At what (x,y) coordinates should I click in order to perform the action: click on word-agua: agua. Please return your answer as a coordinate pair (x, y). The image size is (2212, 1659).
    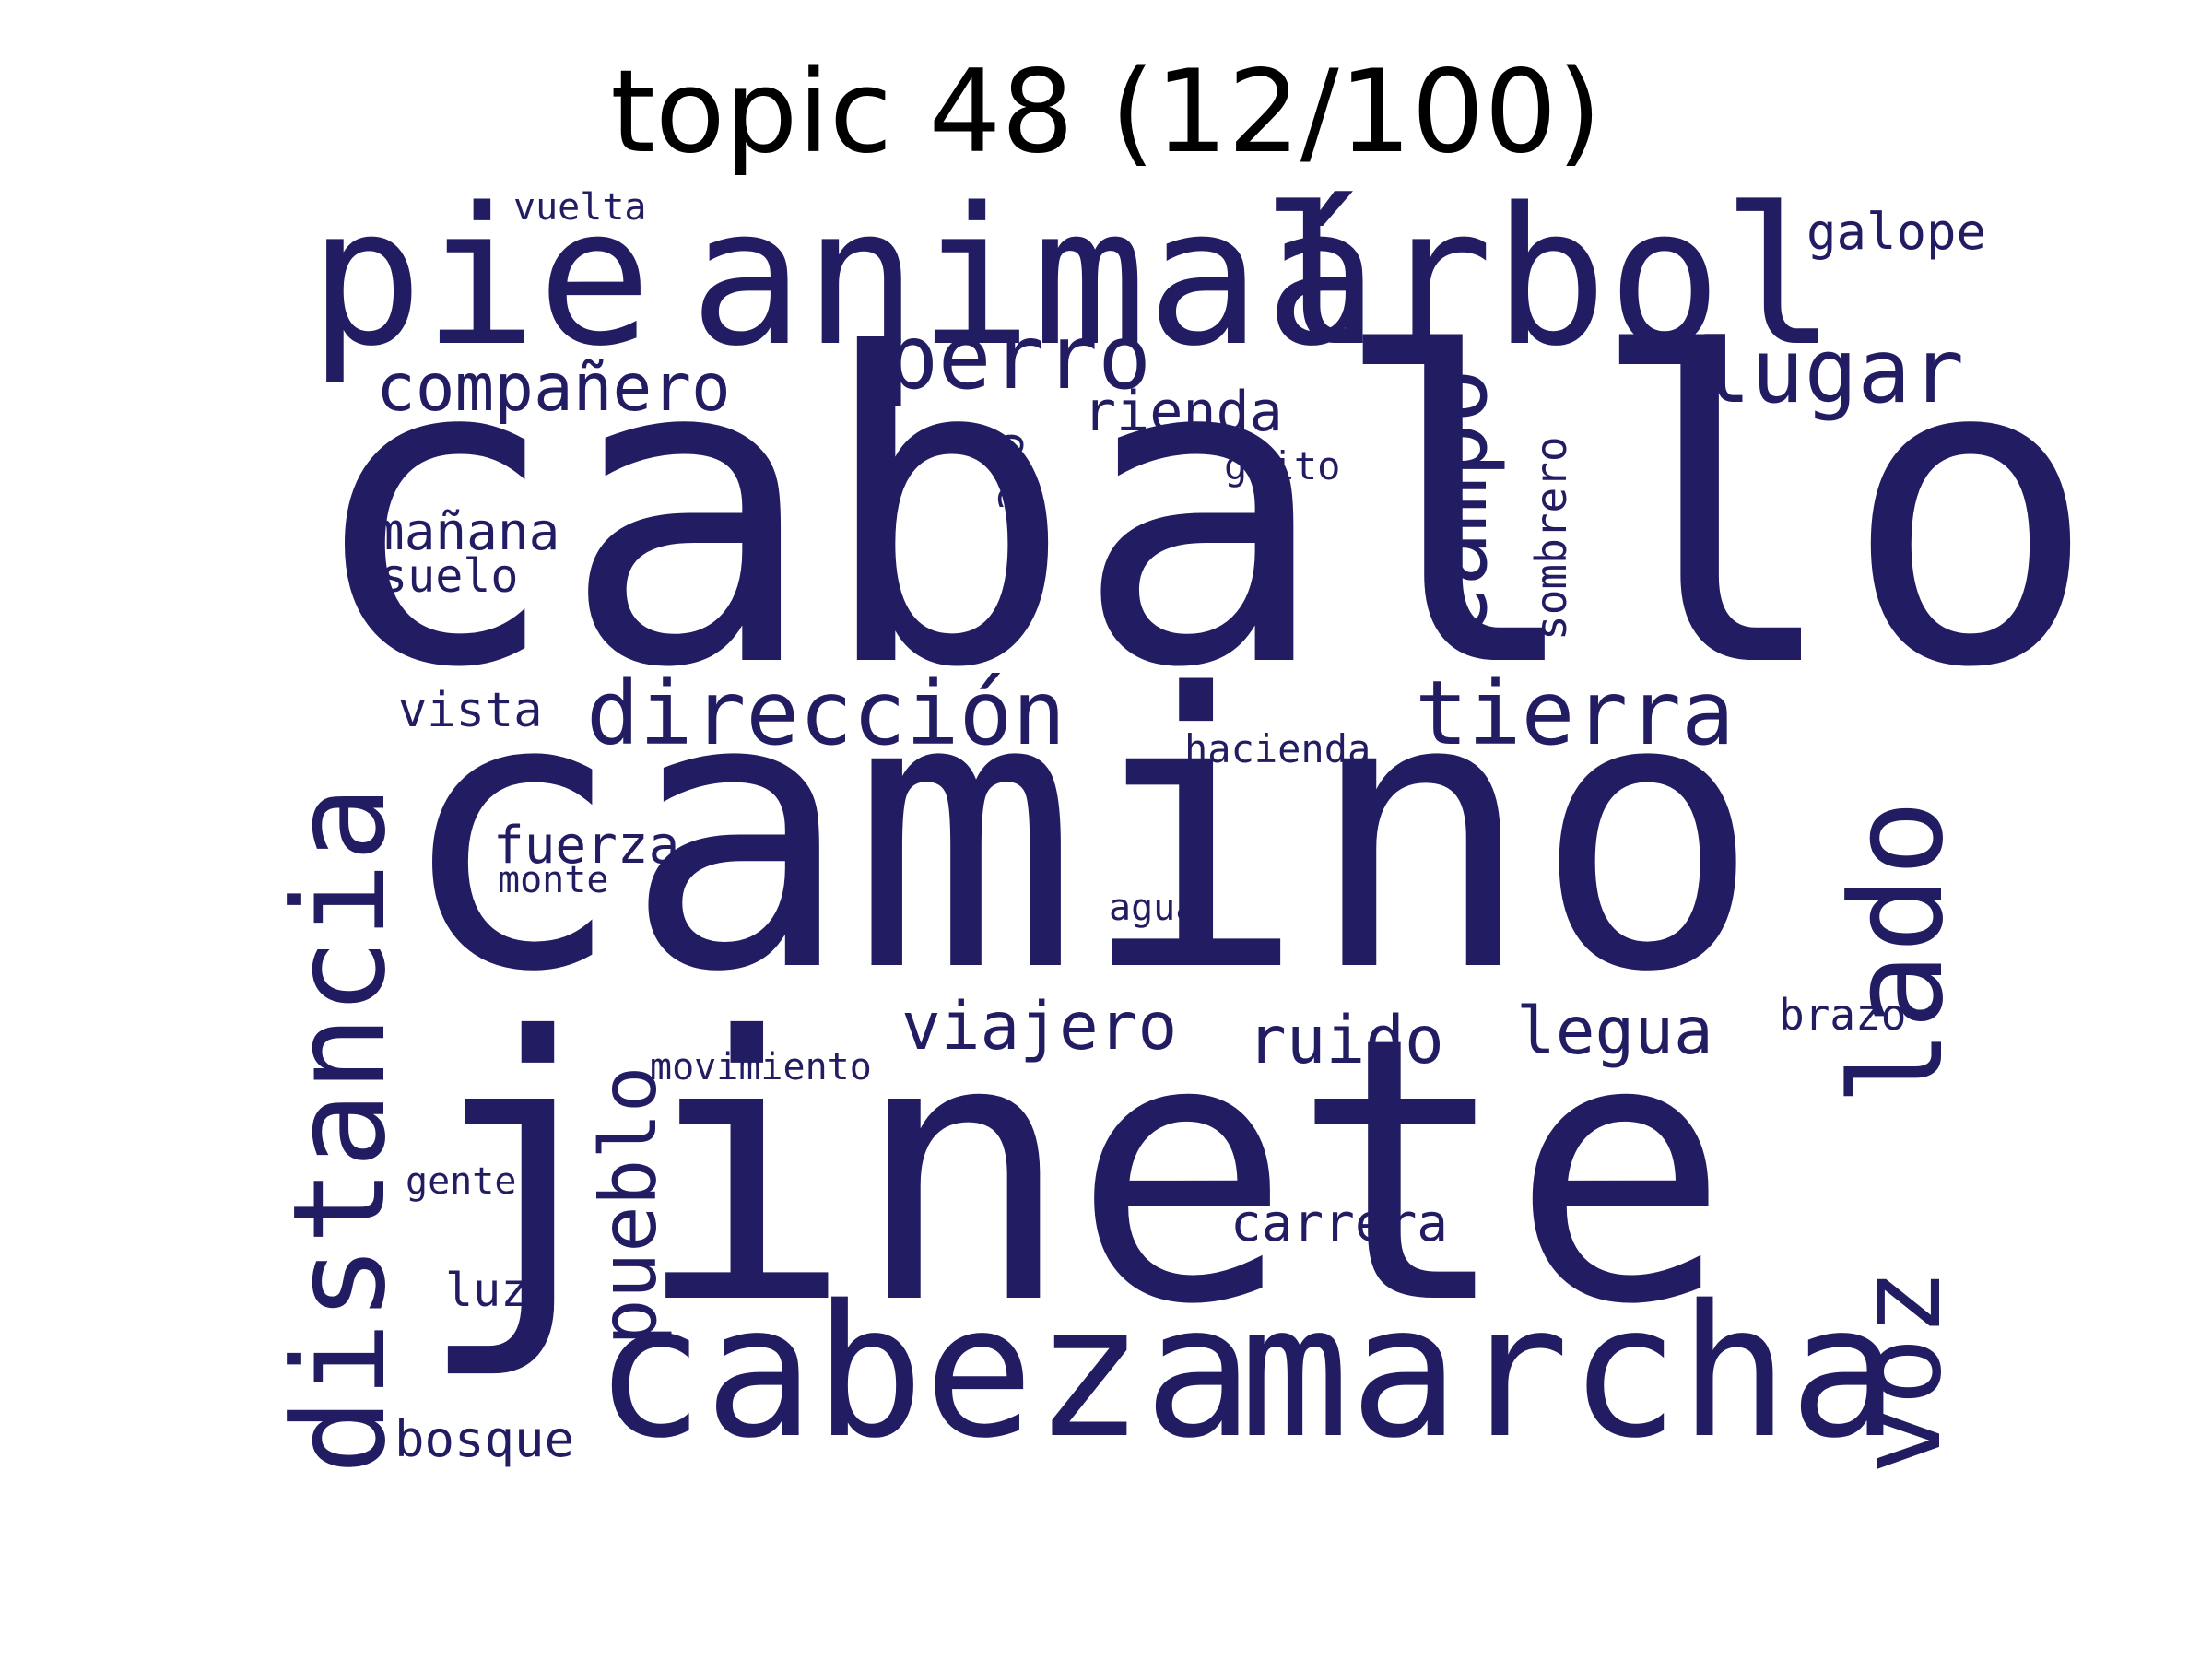
    Looking at the image, I should click on (1153, 908).